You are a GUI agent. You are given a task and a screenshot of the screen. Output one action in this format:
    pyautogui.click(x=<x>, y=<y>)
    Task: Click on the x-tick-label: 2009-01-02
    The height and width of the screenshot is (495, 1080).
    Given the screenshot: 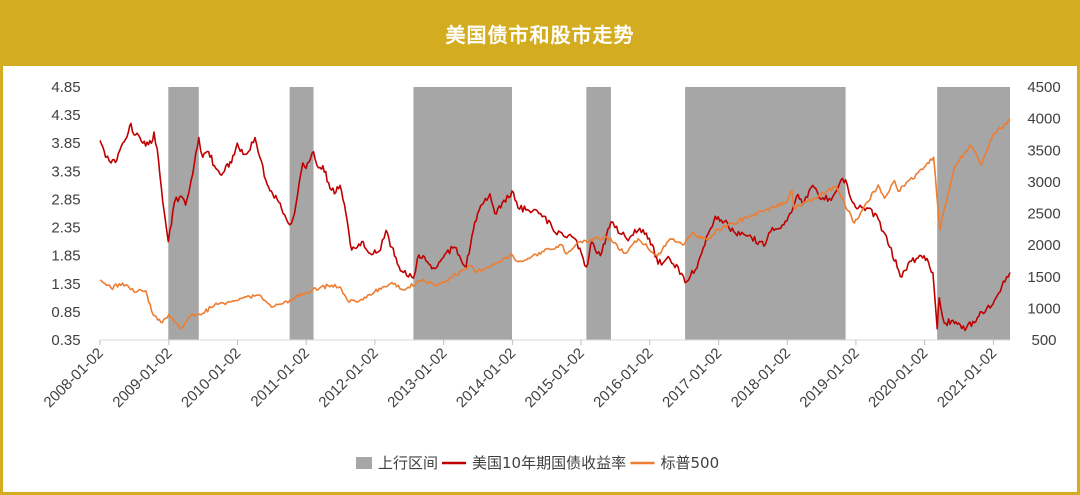 What is the action you would take?
    pyautogui.click(x=142, y=378)
    